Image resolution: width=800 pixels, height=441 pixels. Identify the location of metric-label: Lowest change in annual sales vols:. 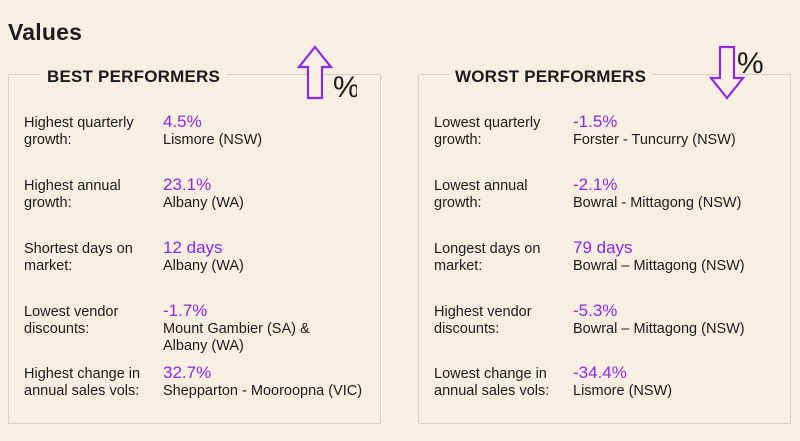
(492, 382).